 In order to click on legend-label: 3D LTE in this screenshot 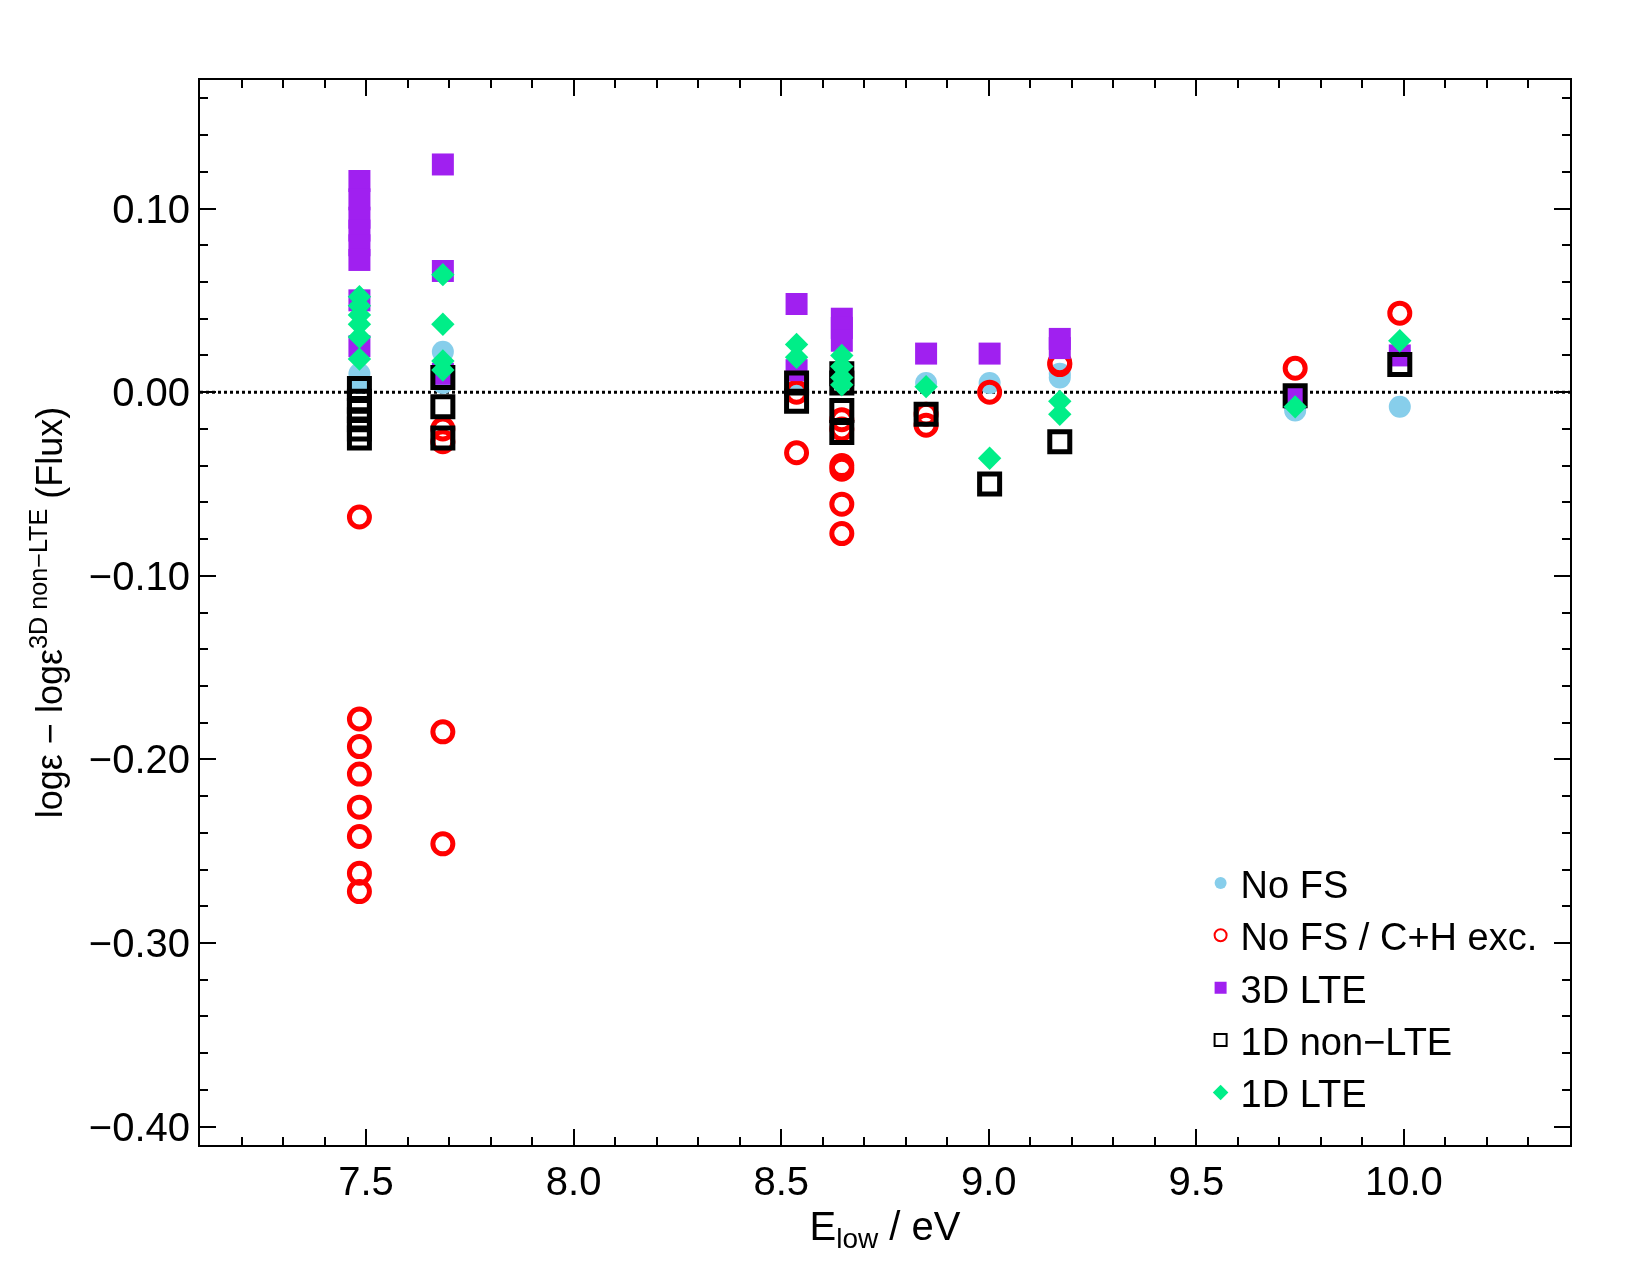, I will do `click(1303, 989)`.